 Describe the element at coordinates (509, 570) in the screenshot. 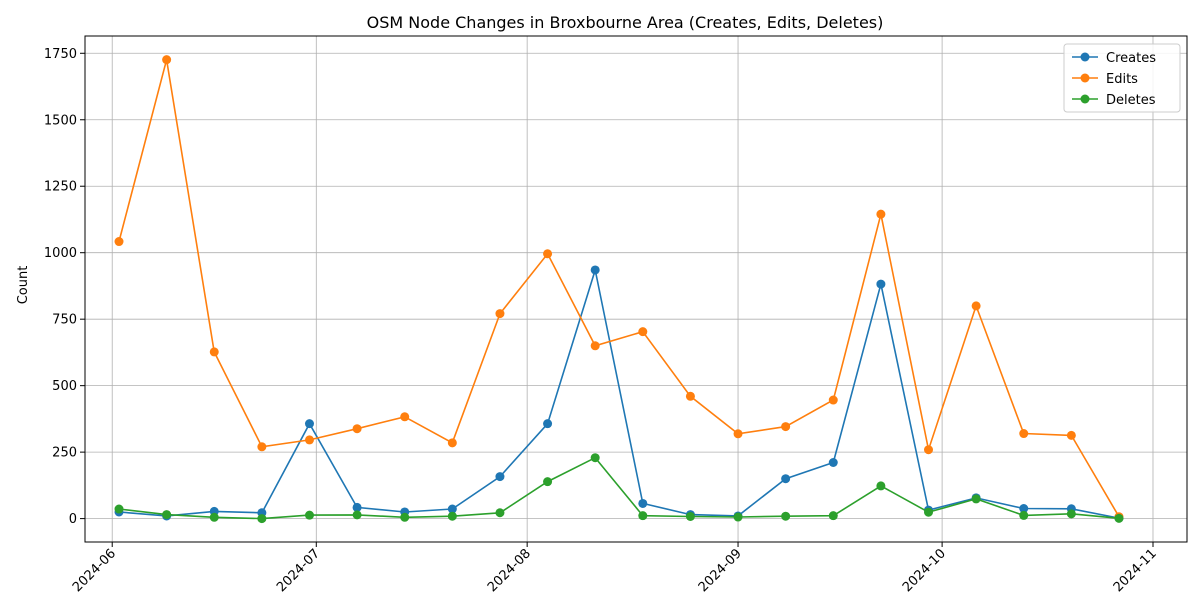

I see `x-tick-label: 2024-08` at that location.